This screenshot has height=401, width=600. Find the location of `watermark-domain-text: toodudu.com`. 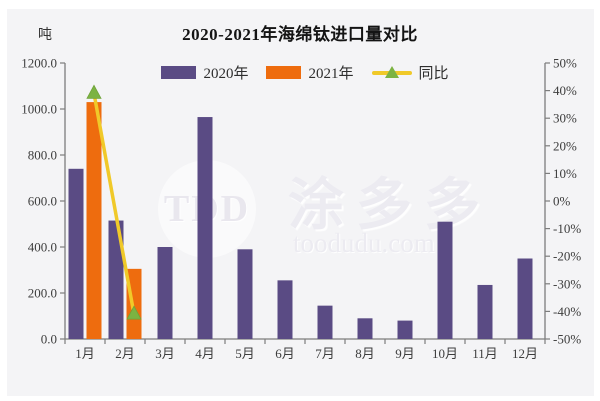

watermark-domain-text: toodudu.com is located at coordinates (364, 243).